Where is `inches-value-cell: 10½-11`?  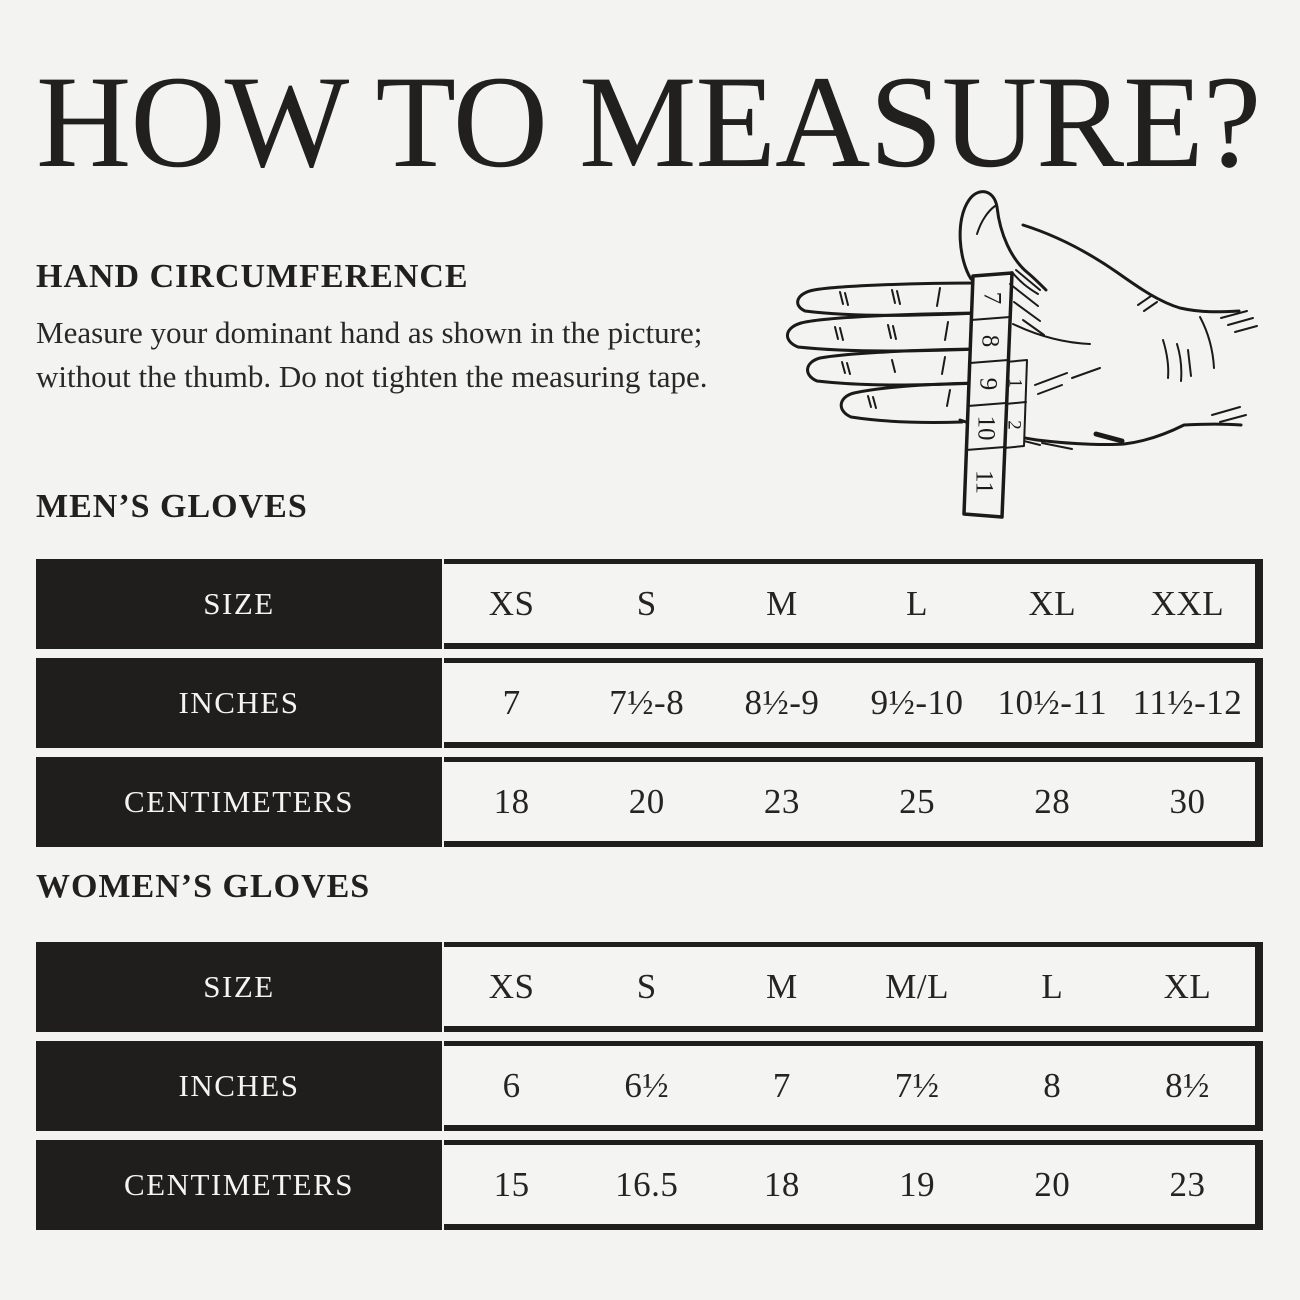 inches-value-cell: 10½-11 is located at coordinates (1052, 702).